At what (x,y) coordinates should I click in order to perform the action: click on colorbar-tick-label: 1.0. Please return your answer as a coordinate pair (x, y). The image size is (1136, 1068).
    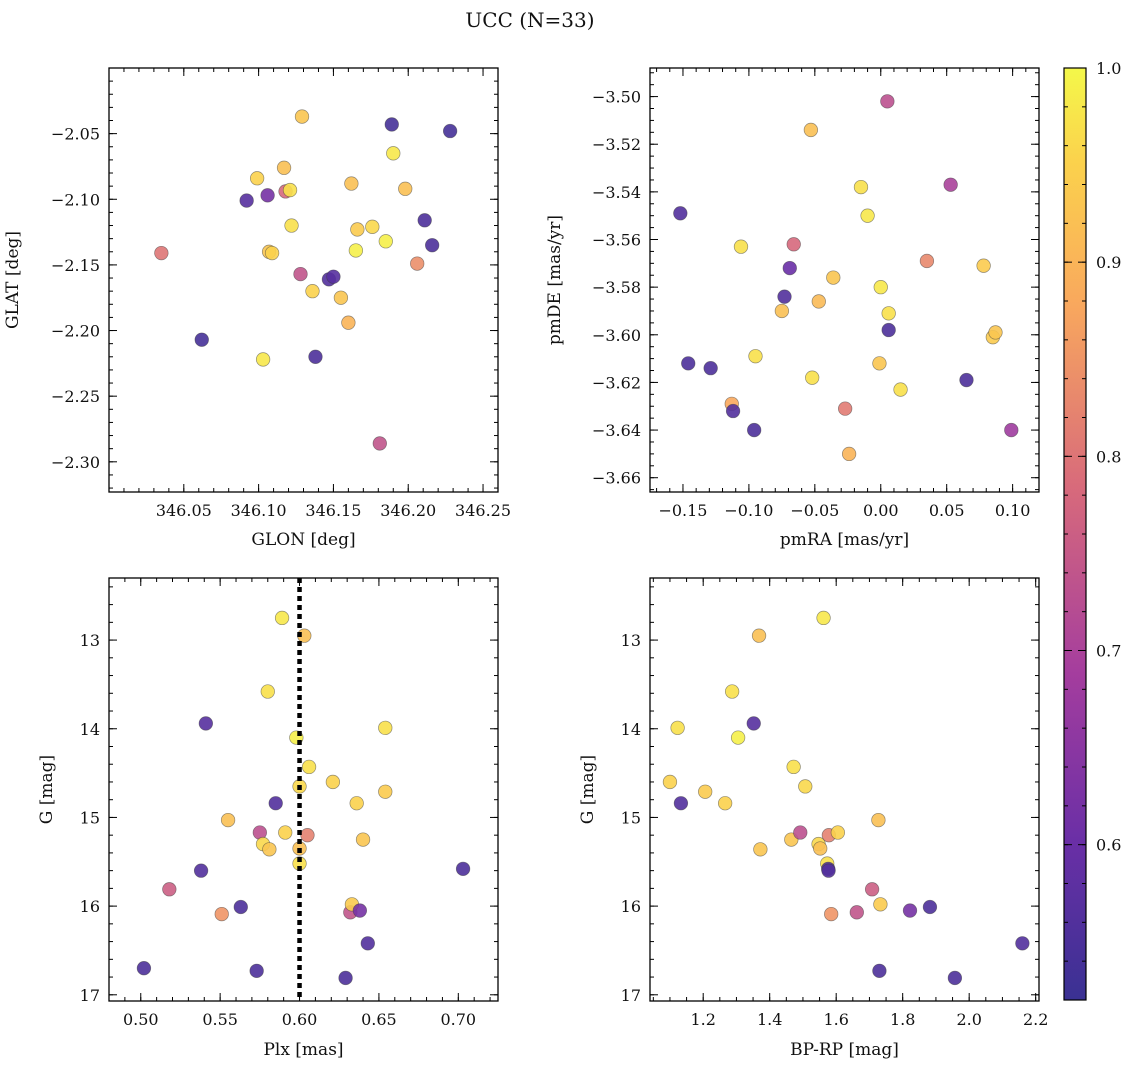
    Looking at the image, I should click on (1108, 68).